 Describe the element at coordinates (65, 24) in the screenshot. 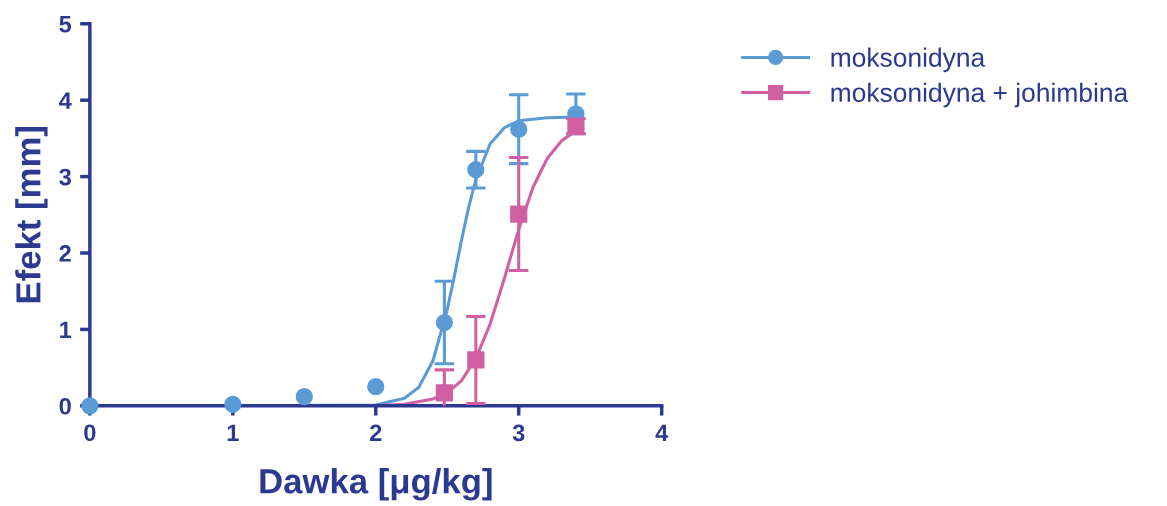

I see `y-tick-label: 5` at that location.